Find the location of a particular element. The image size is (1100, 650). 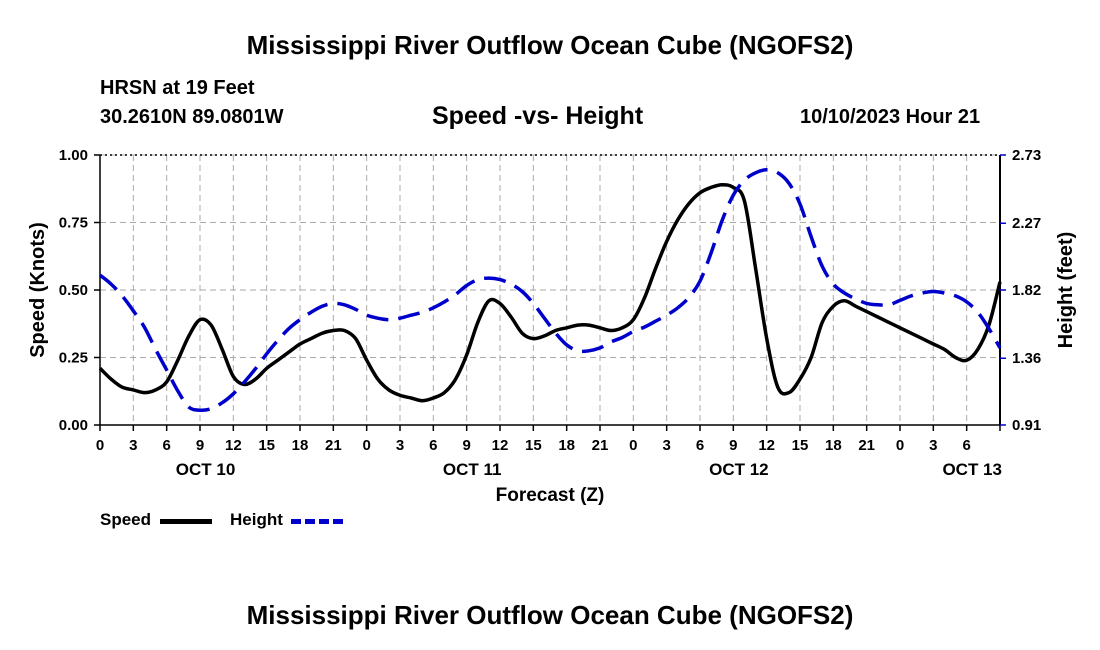

legend-speed-swatch is located at coordinates (186, 521).